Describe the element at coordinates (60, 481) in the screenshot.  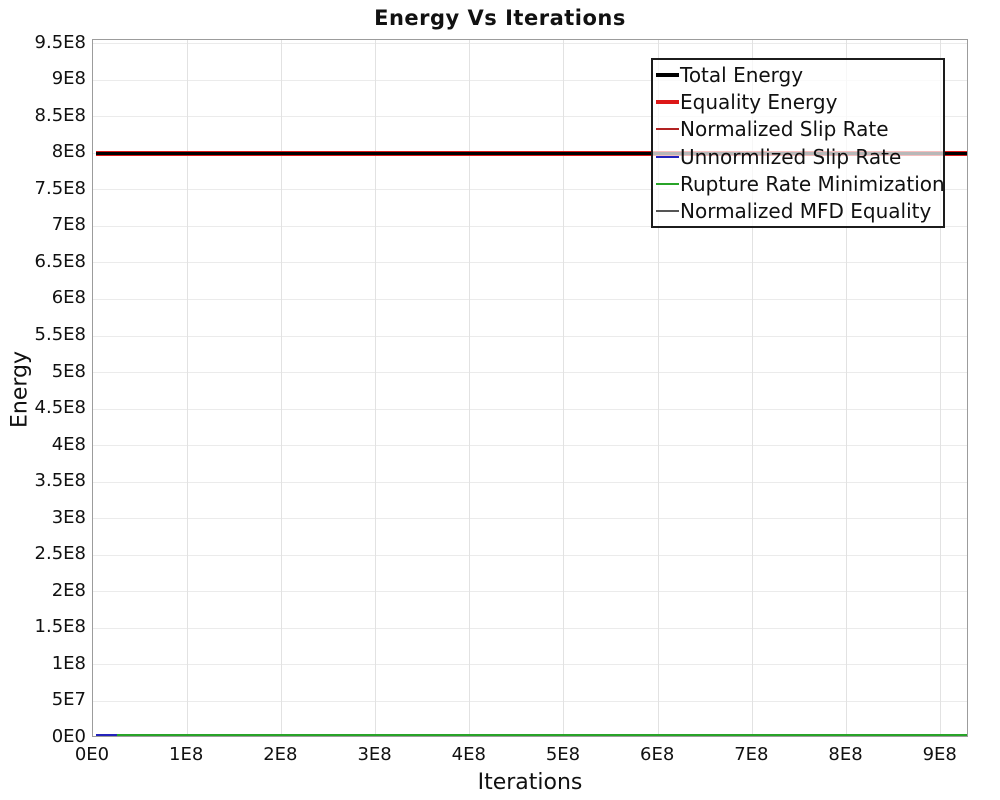
I see `y-tick-label: 3.5E8` at that location.